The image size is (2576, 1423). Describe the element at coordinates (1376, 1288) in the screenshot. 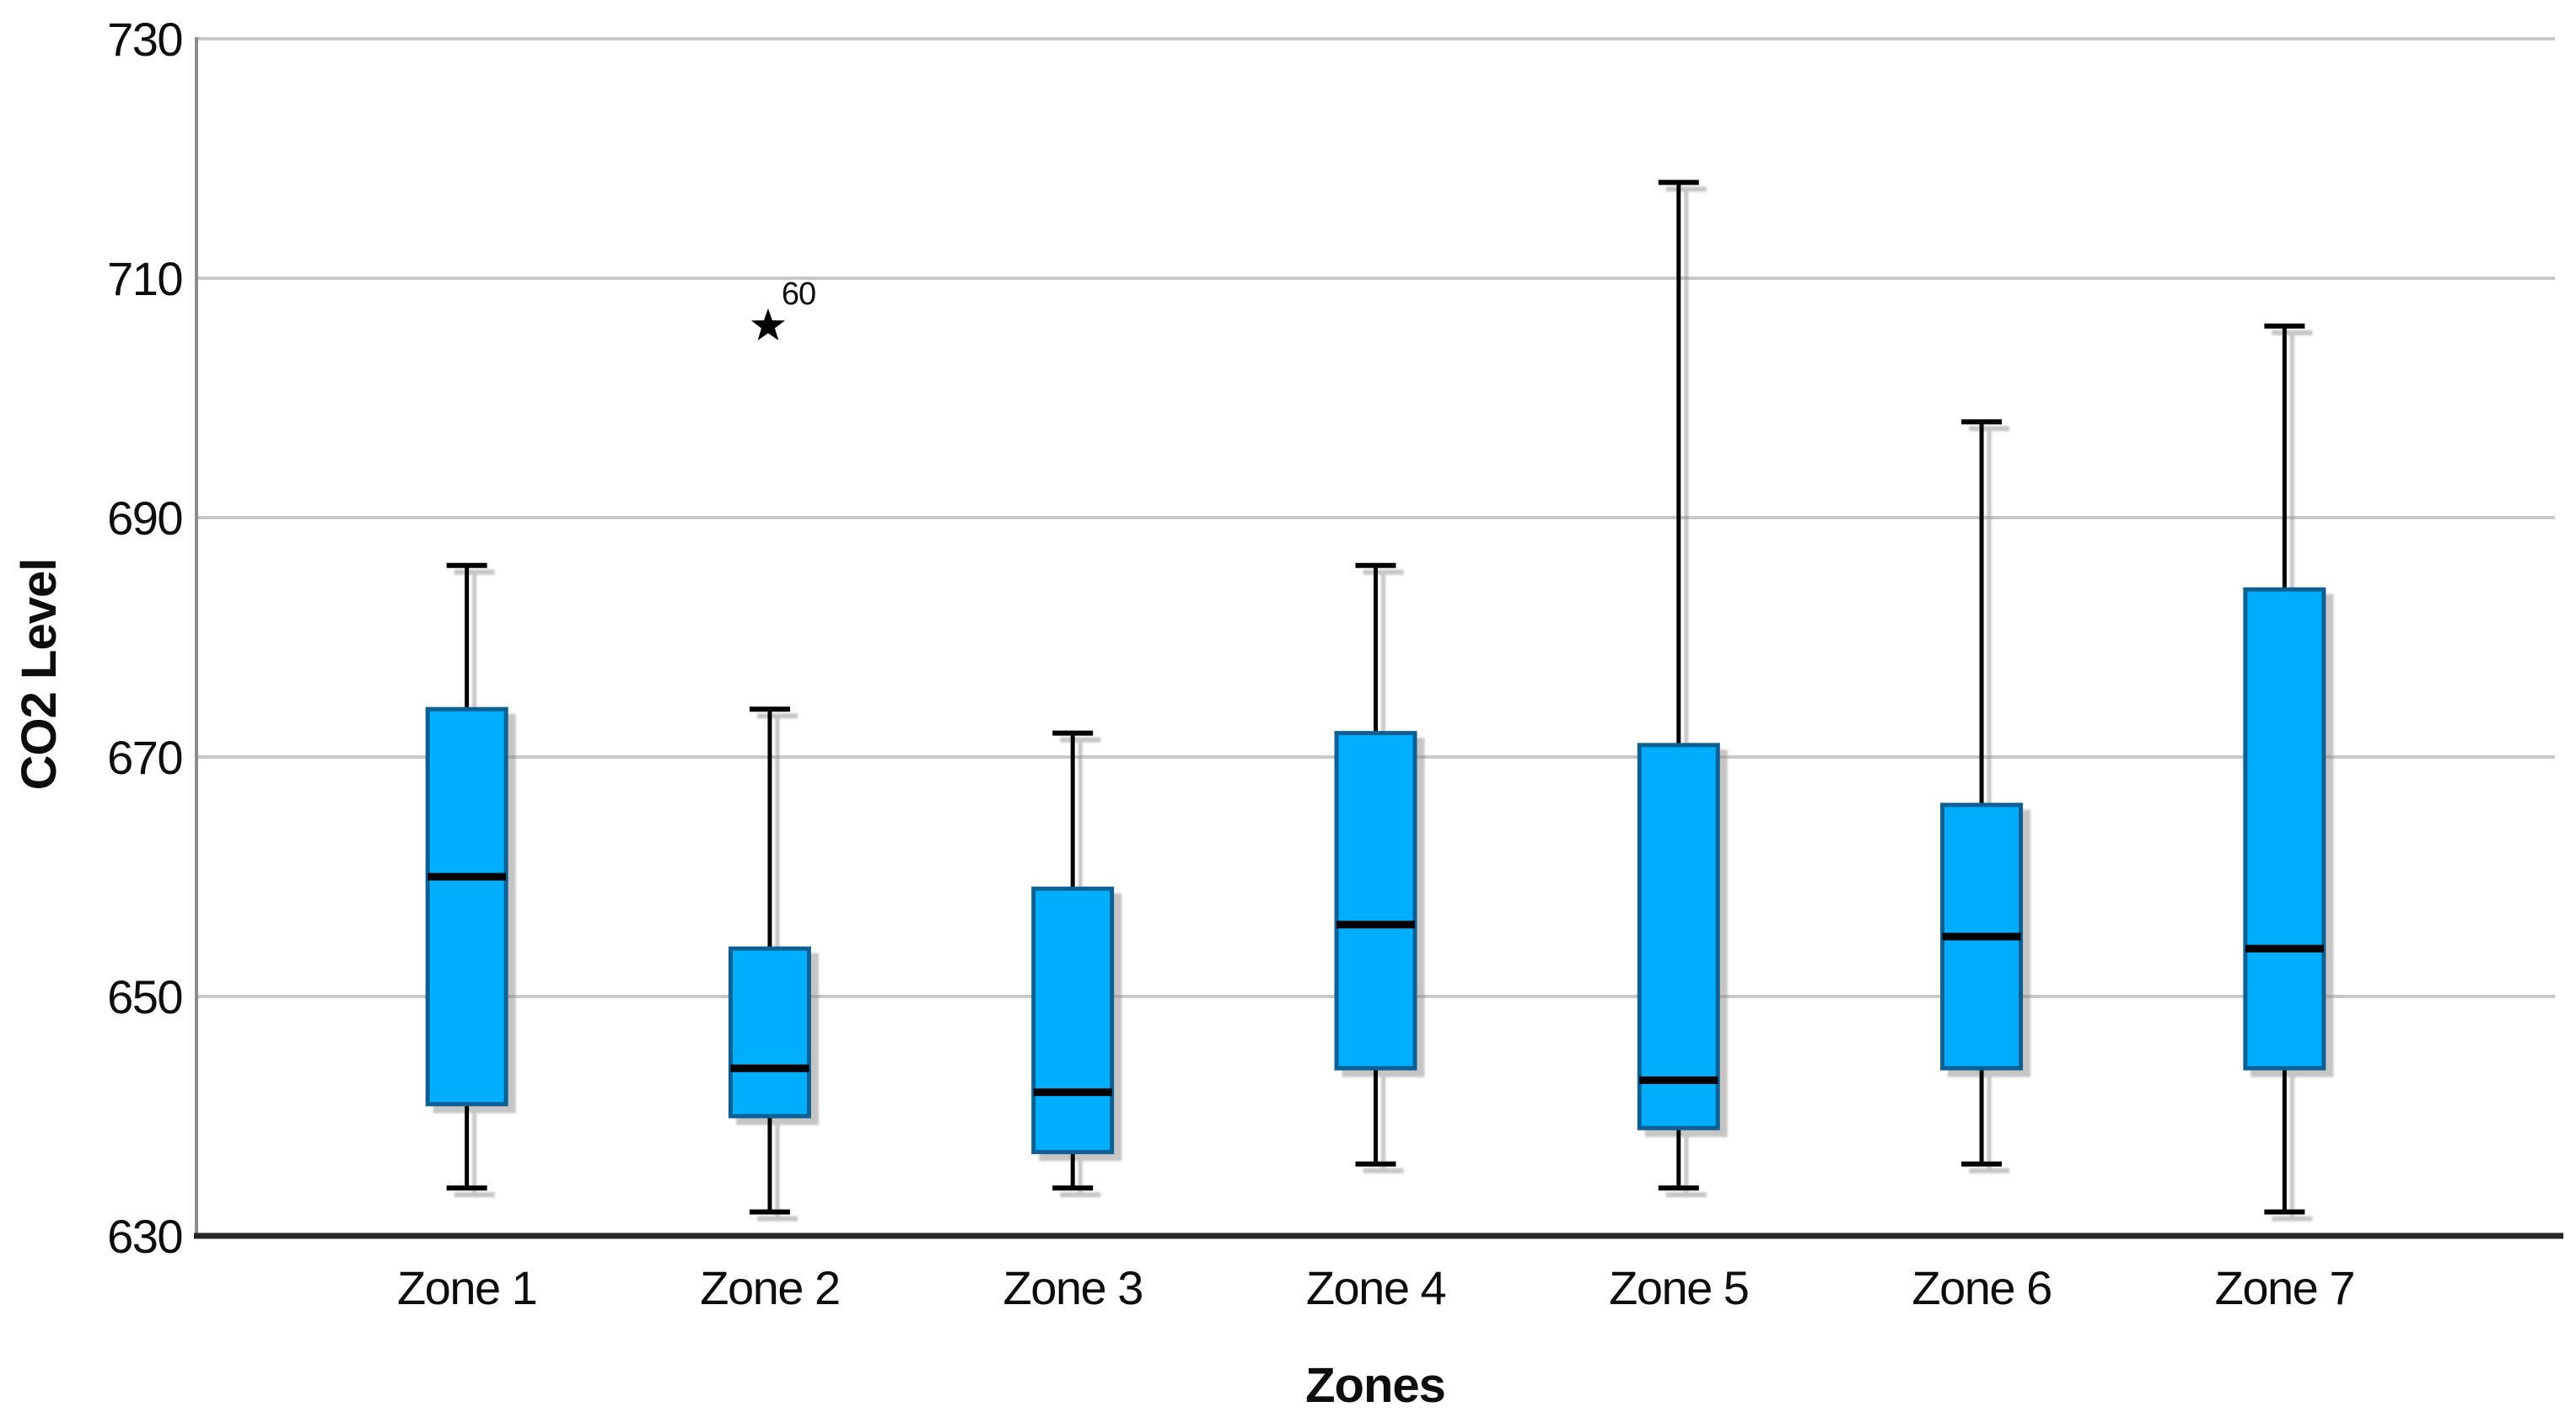

I see `x-tick-label-4: Zone 4` at that location.